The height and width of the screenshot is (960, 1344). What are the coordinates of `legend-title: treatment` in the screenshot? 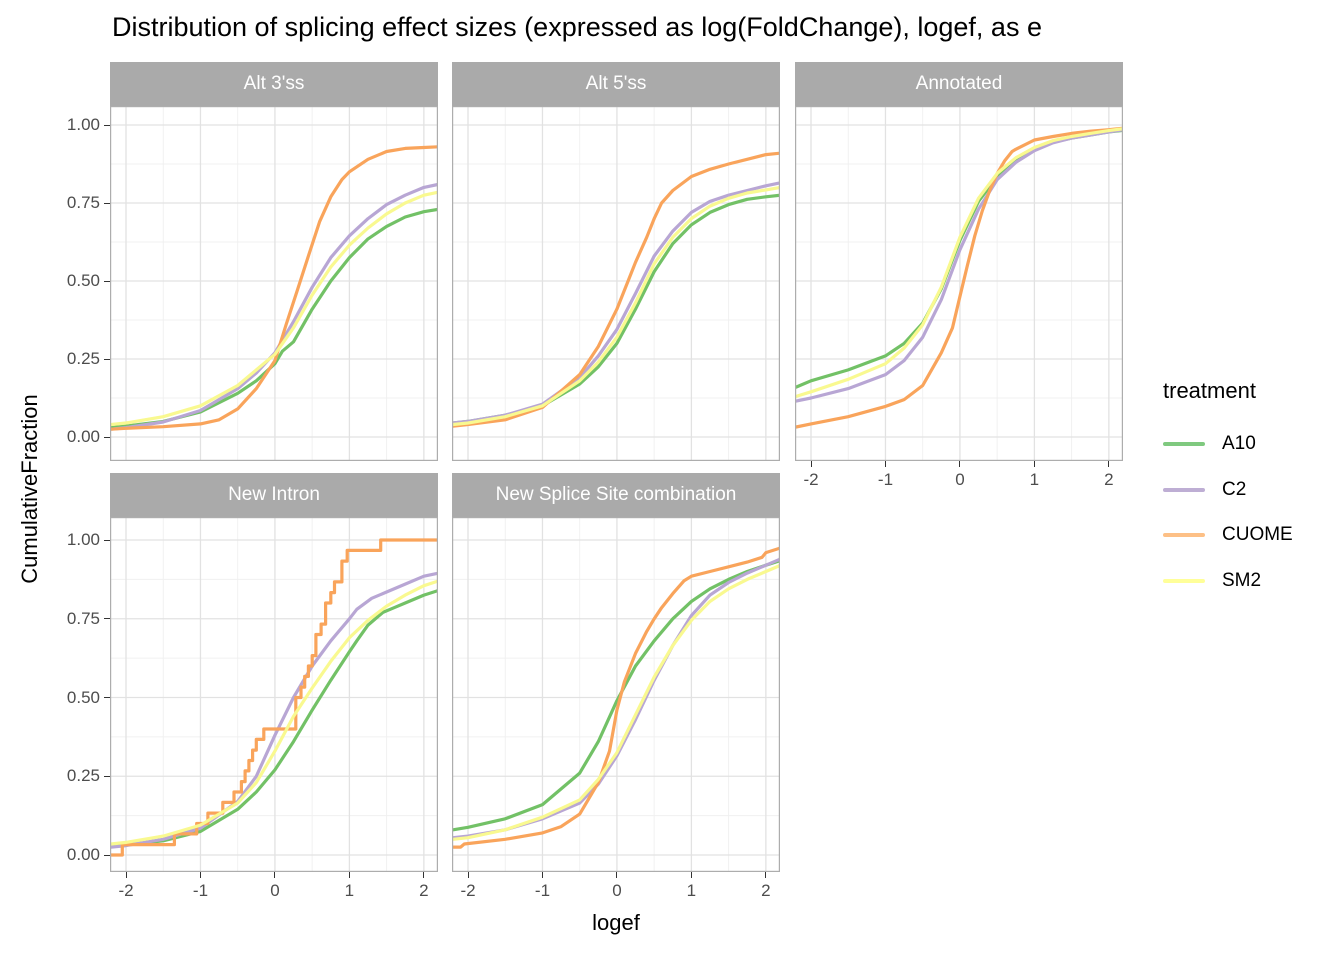 It's located at (1209, 390).